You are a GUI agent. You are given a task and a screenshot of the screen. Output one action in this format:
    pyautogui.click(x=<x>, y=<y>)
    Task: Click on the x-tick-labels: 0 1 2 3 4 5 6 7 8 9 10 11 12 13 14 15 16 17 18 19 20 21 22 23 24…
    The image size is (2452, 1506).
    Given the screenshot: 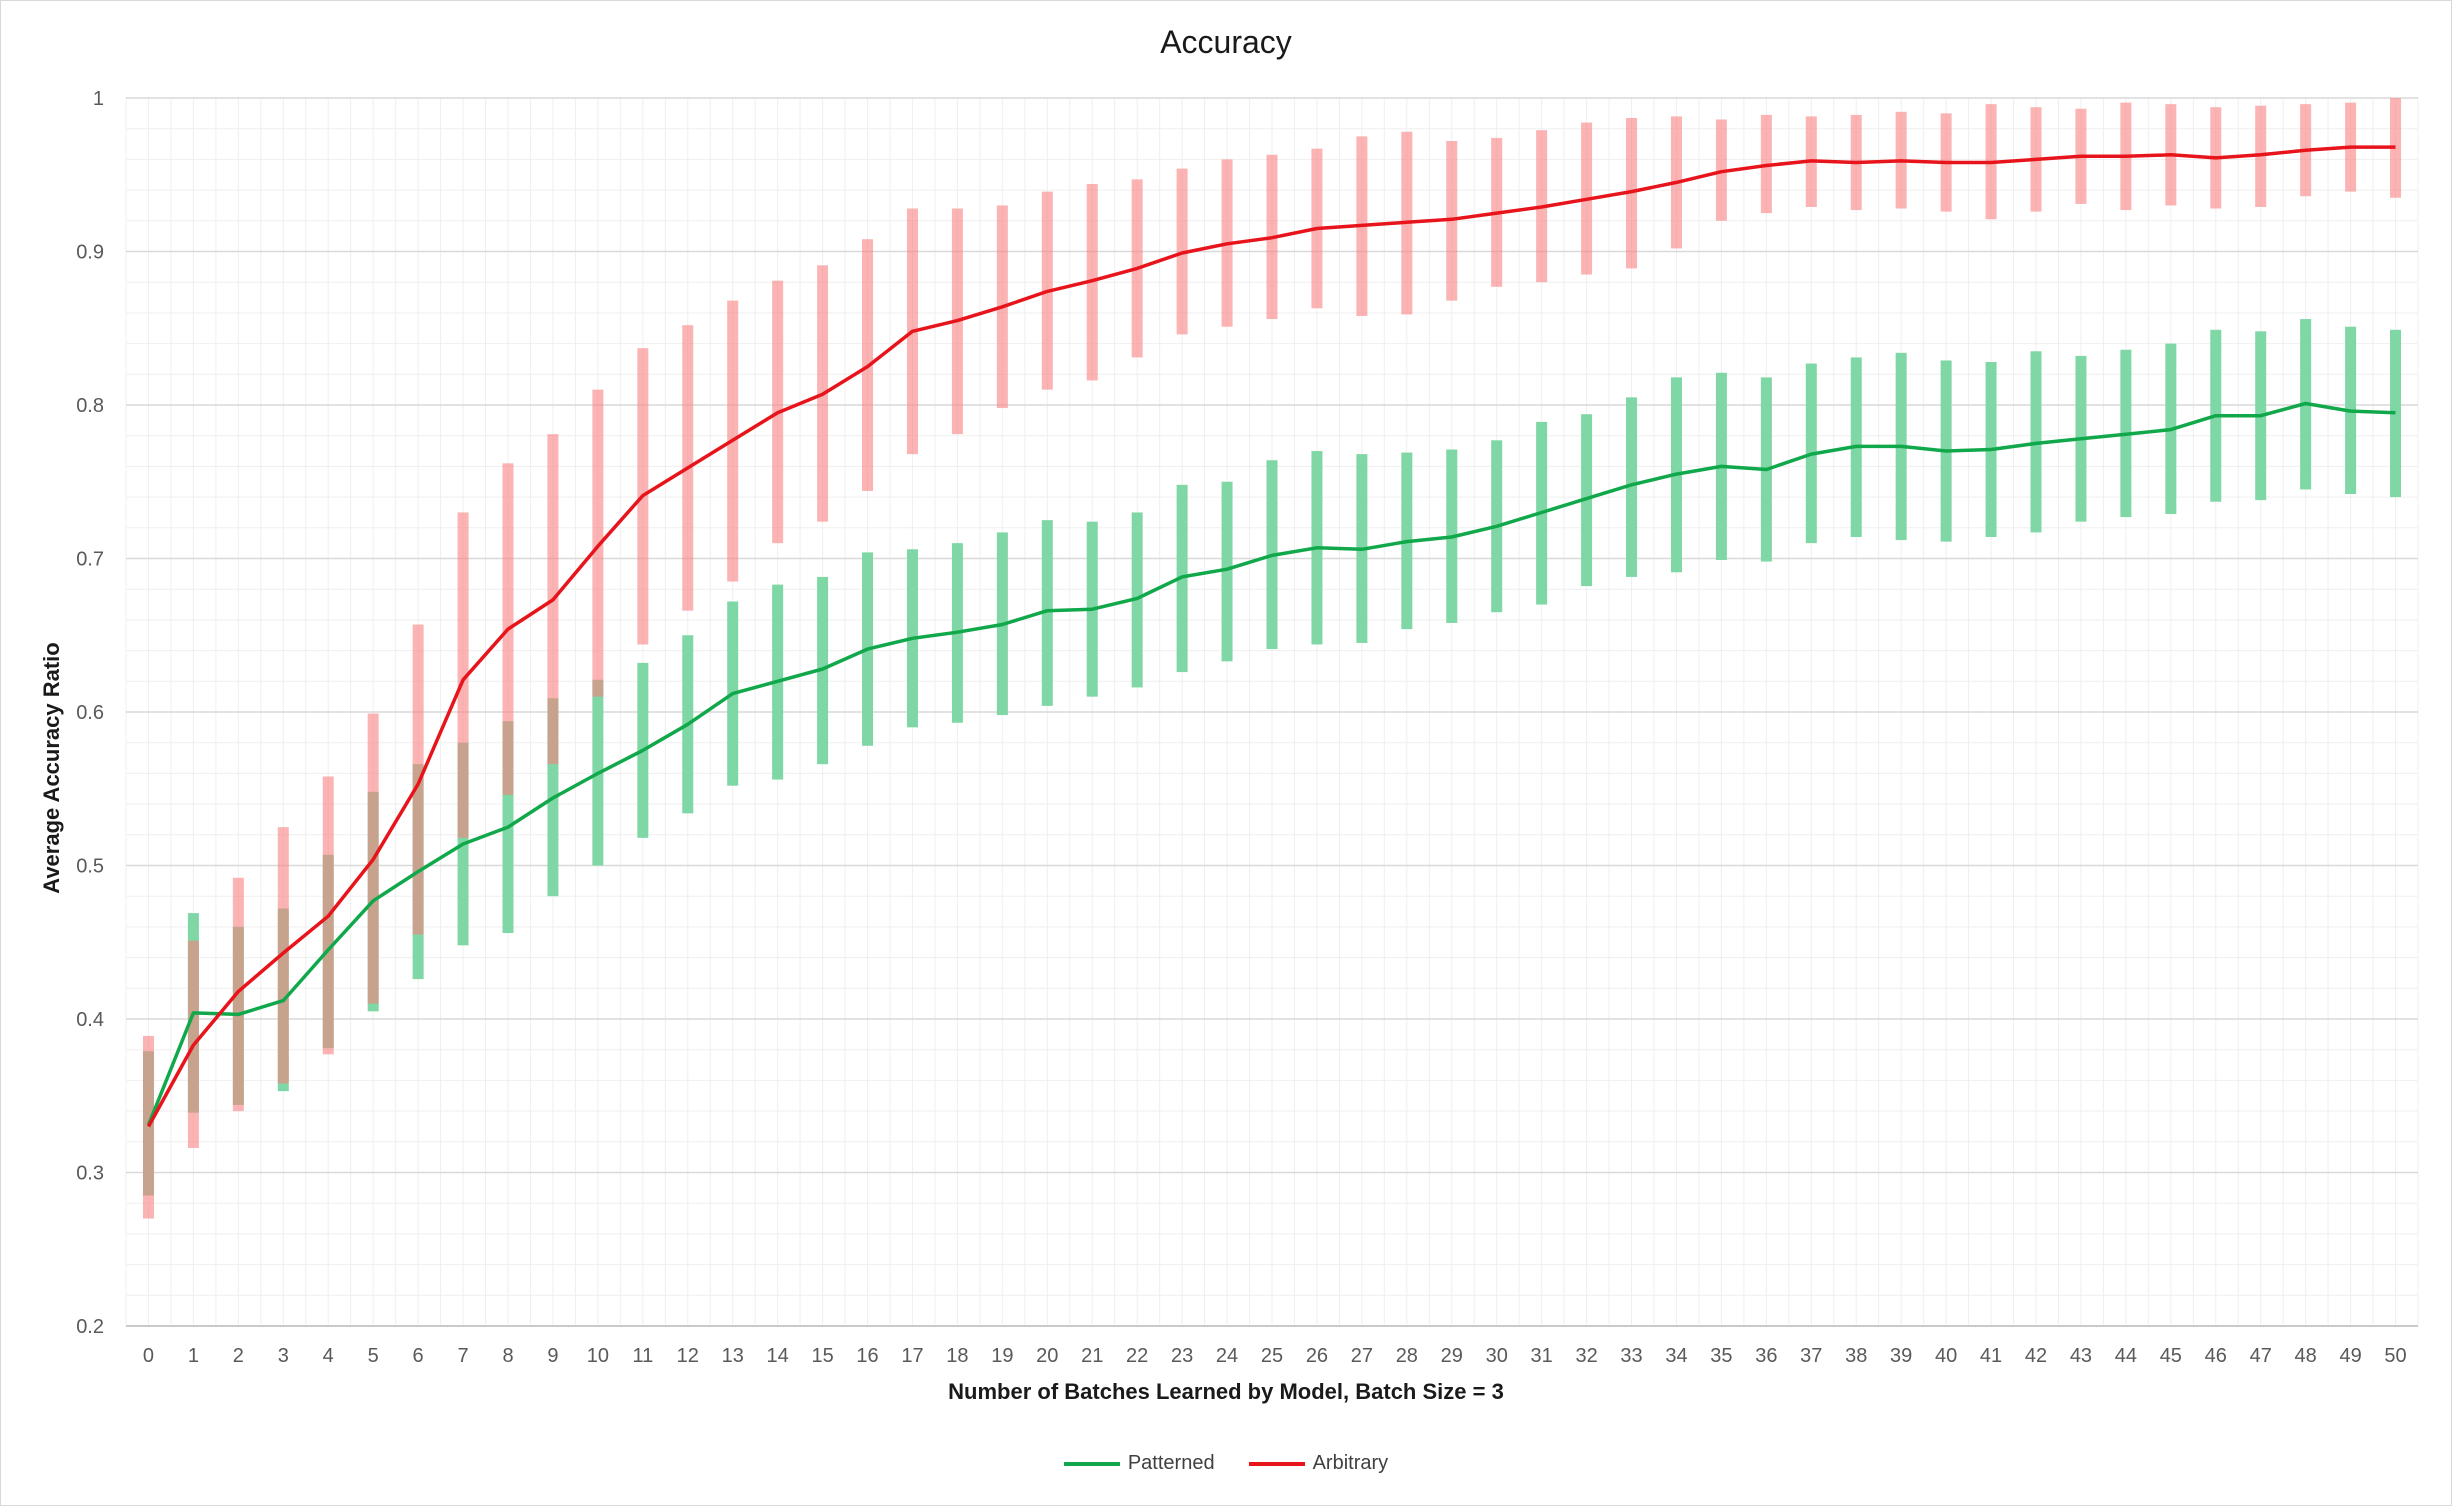 What is the action you would take?
    pyautogui.click(x=1275, y=1356)
    